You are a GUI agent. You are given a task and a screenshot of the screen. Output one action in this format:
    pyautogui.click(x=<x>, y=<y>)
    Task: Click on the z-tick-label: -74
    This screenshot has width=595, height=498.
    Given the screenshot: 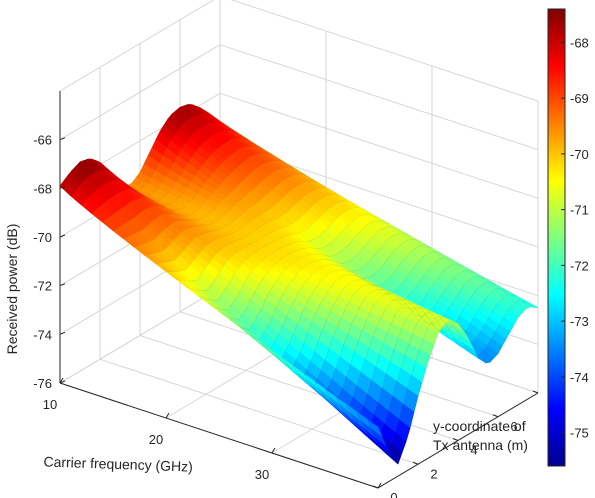 What is the action you would take?
    pyautogui.click(x=42, y=334)
    